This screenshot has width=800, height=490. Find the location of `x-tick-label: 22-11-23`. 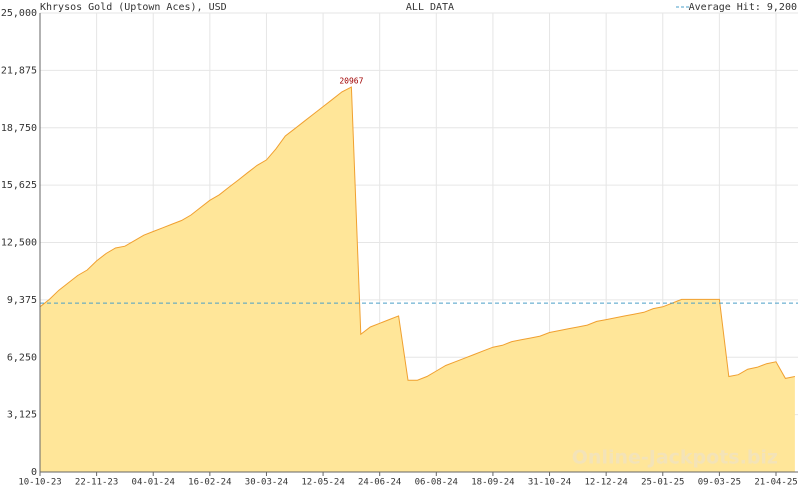

x-tick-label: 22-11-23 is located at coordinates (96, 483).